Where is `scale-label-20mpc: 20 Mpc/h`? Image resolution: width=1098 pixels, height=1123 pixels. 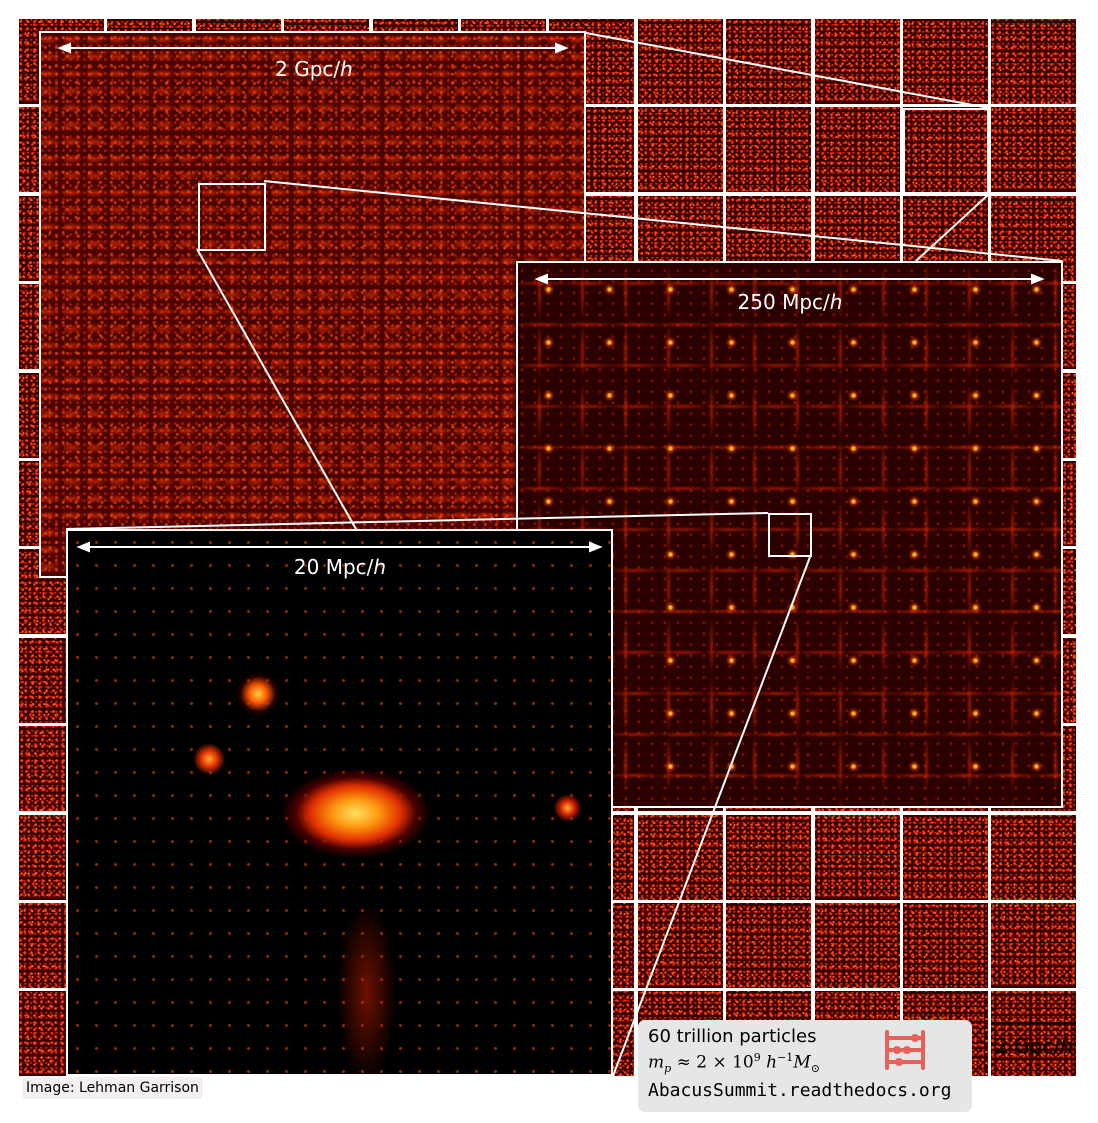 scale-label-20mpc: 20 Mpc/h is located at coordinates (340, 567).